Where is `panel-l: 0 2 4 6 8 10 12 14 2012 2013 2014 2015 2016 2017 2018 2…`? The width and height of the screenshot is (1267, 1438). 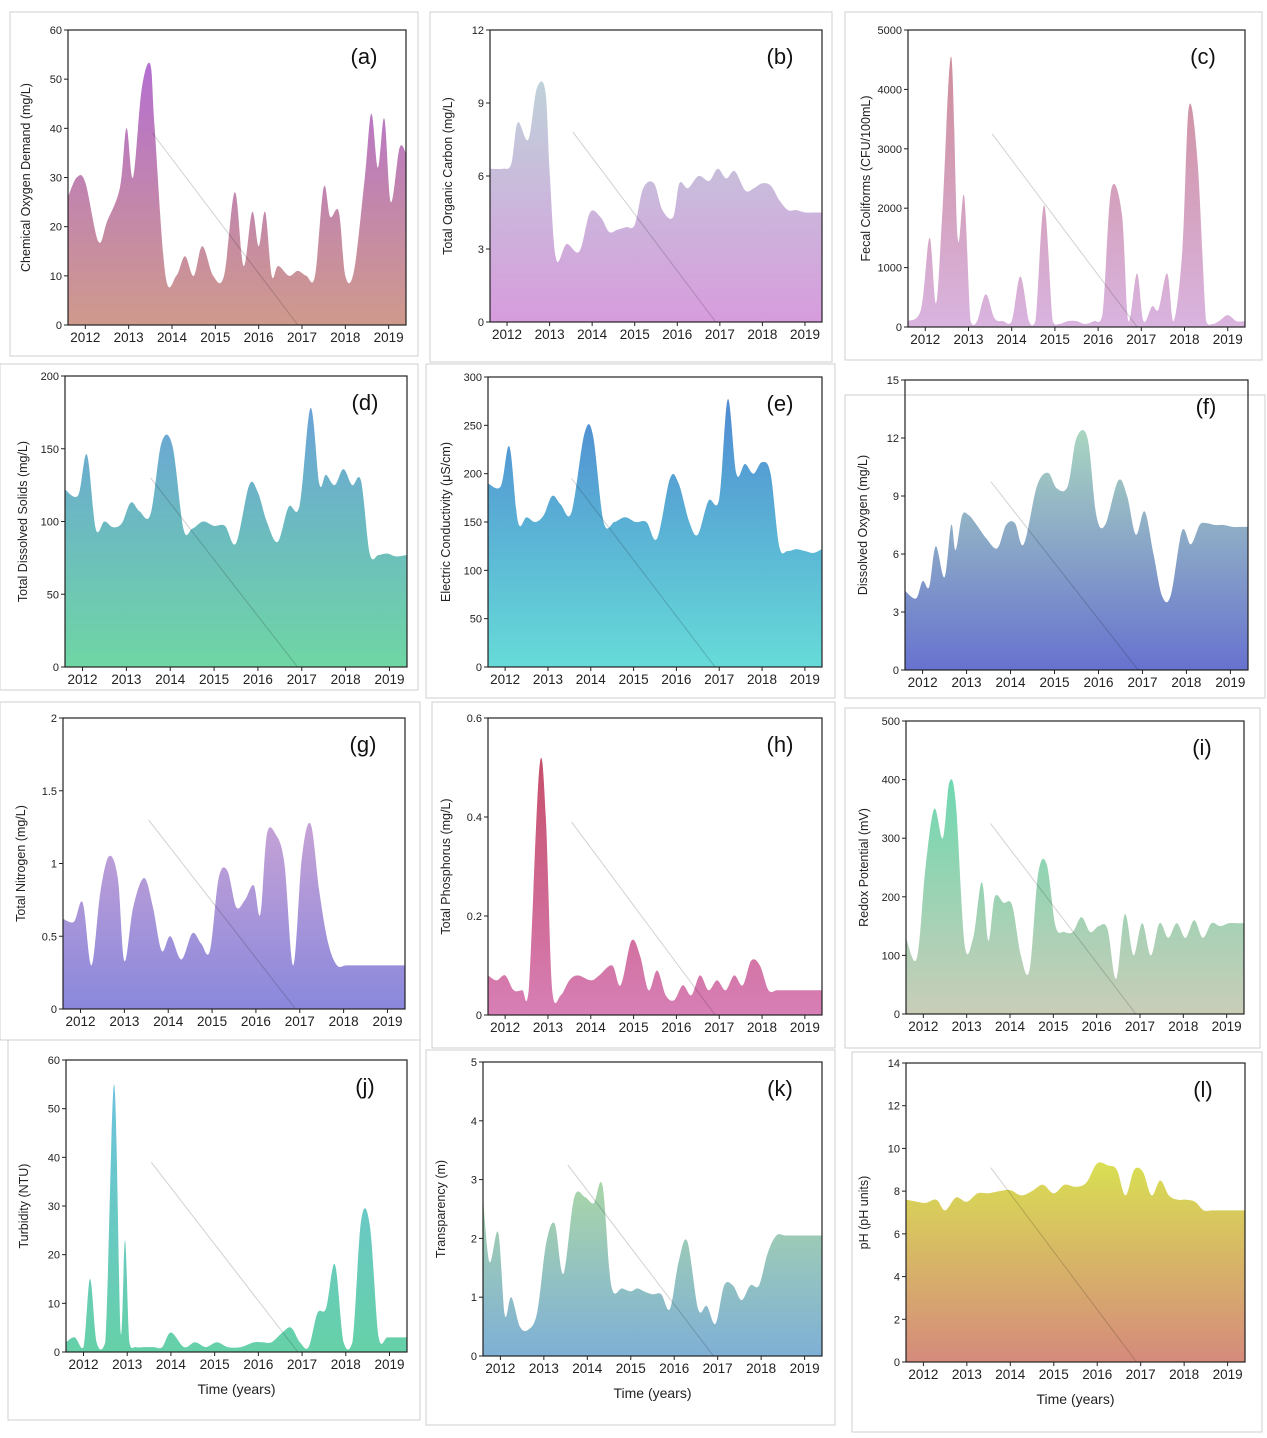 panel-l: 0 2 4 6 8 10 12 14 2012 2013 2014 2015 2016 2017 2018 2… is located at coordinates (1057, 1242).